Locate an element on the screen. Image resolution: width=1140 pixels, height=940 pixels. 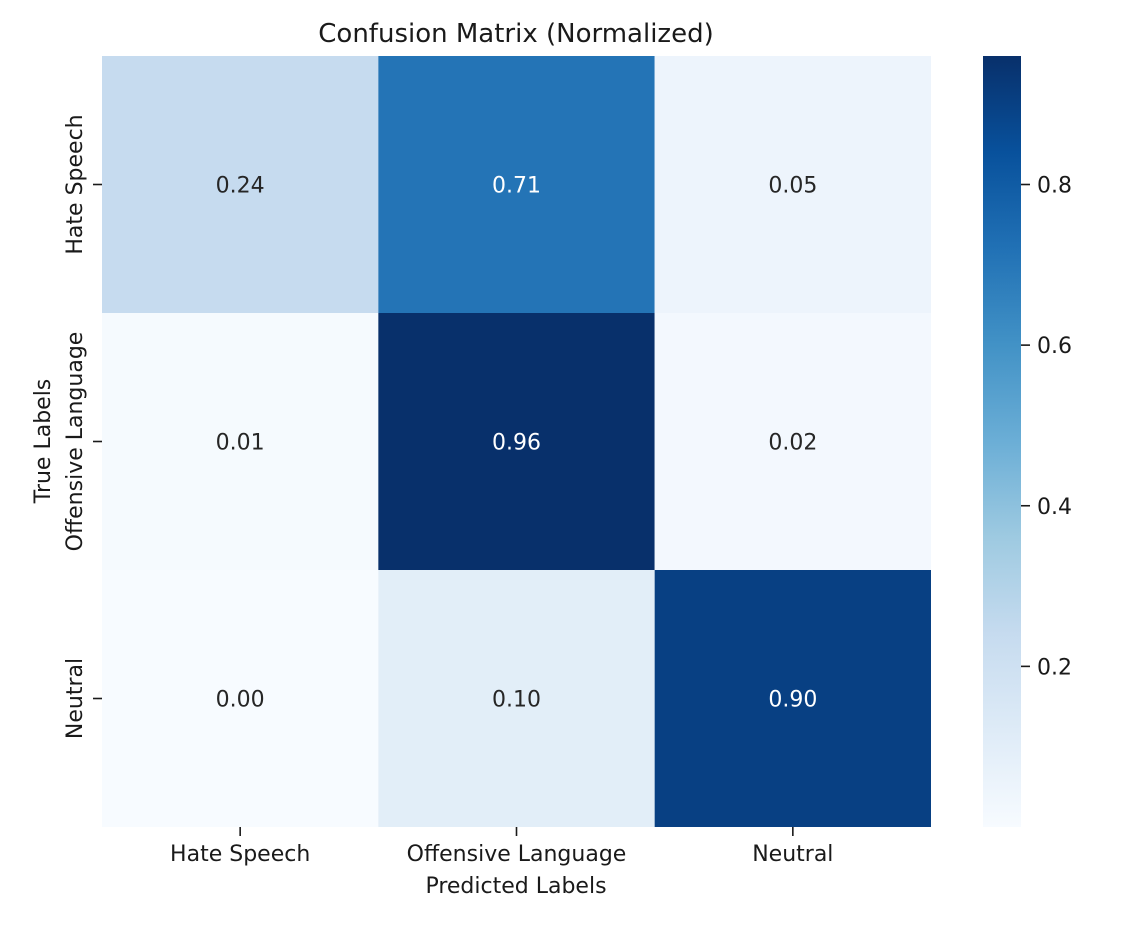
colorbar-ticks: 0.2 0.4 0.6 0.8 is located at coordinates (1046, 427).